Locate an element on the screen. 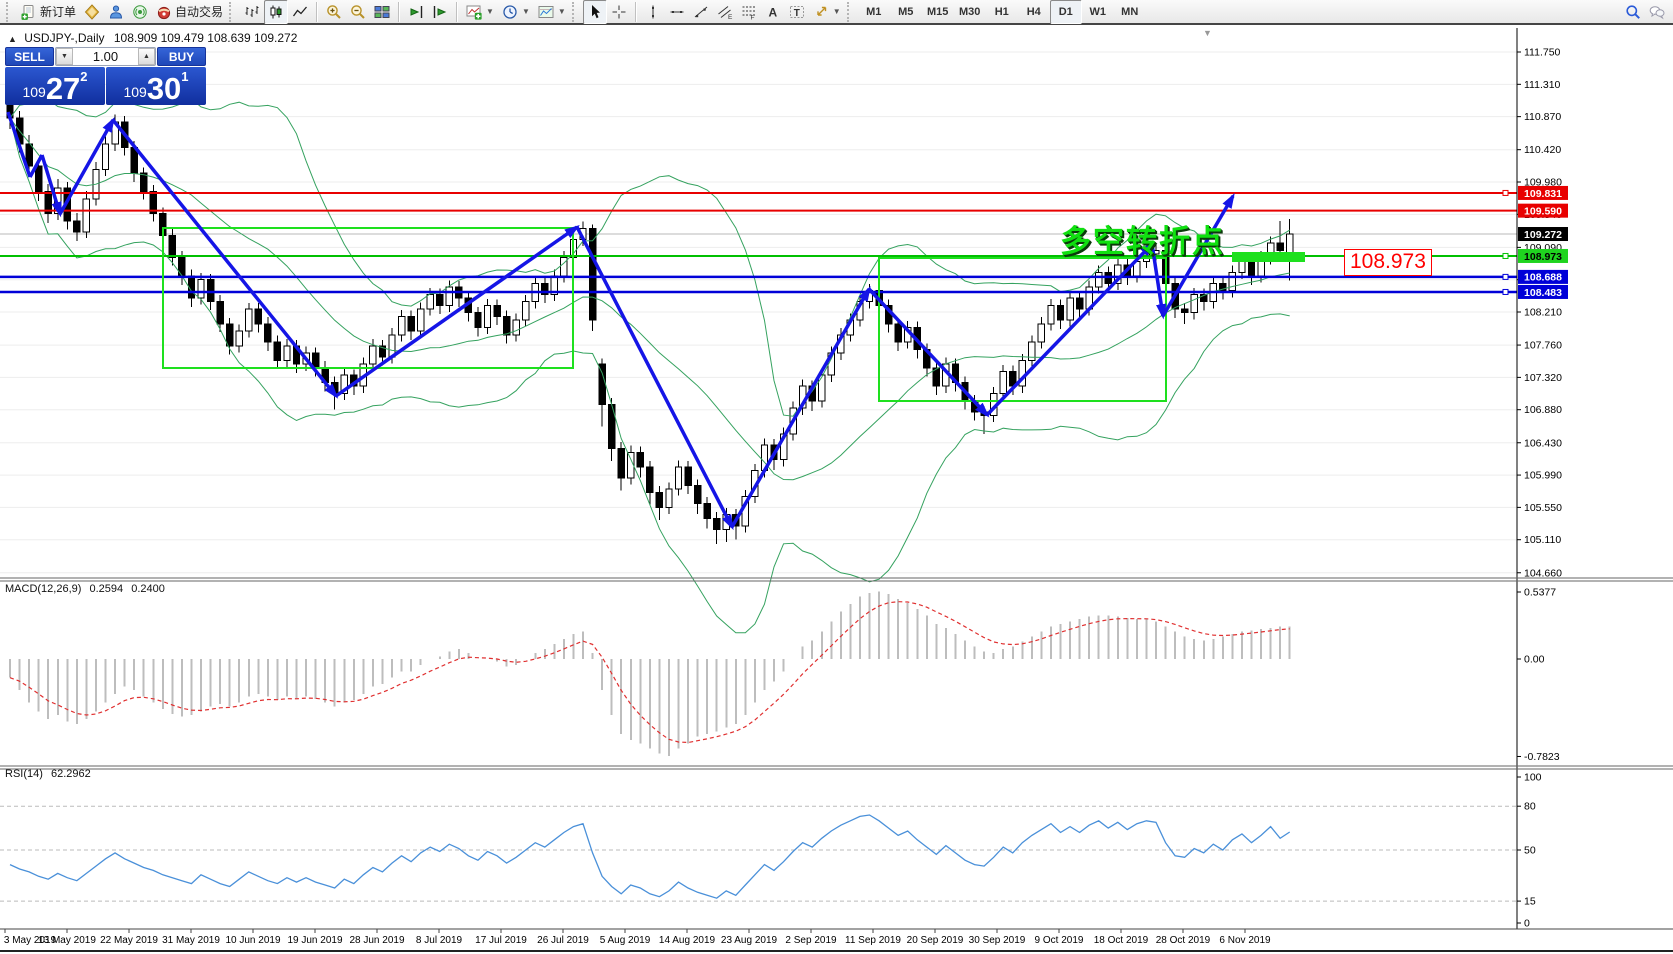  chat-icon is located at coordinates (1657, 12).